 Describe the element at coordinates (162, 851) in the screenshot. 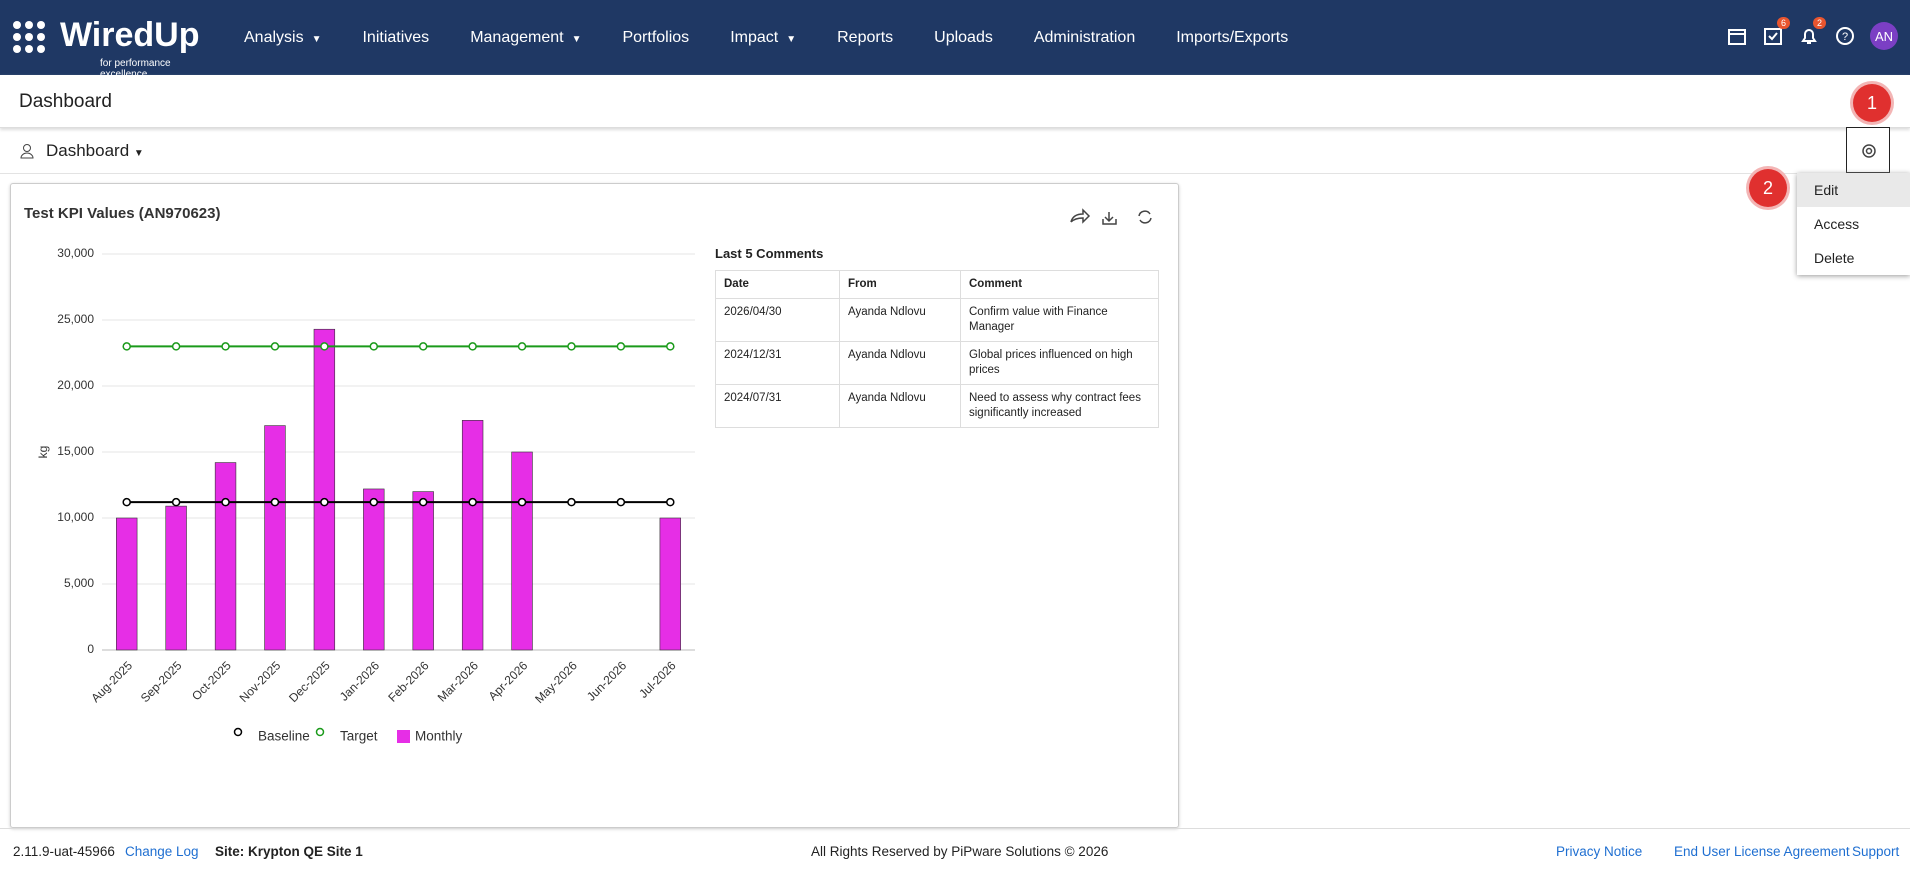

I see `change-log-link: Change Log` at that location.